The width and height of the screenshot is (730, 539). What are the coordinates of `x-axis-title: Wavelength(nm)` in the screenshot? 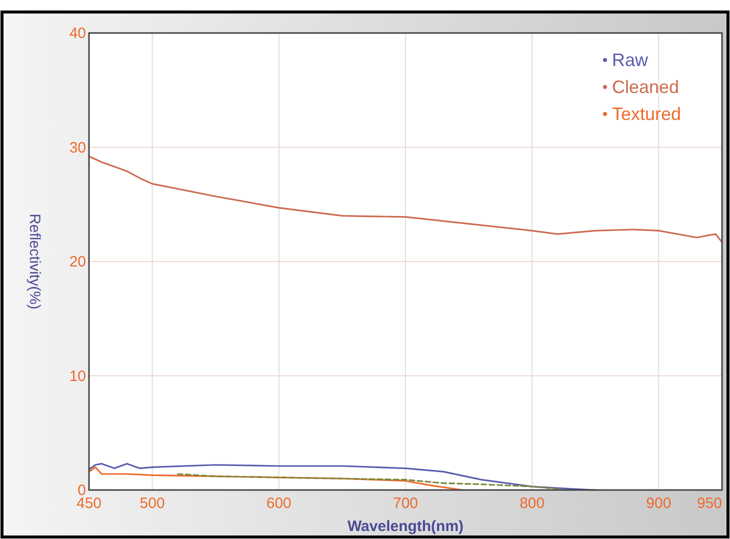 It's located at (405, 526).